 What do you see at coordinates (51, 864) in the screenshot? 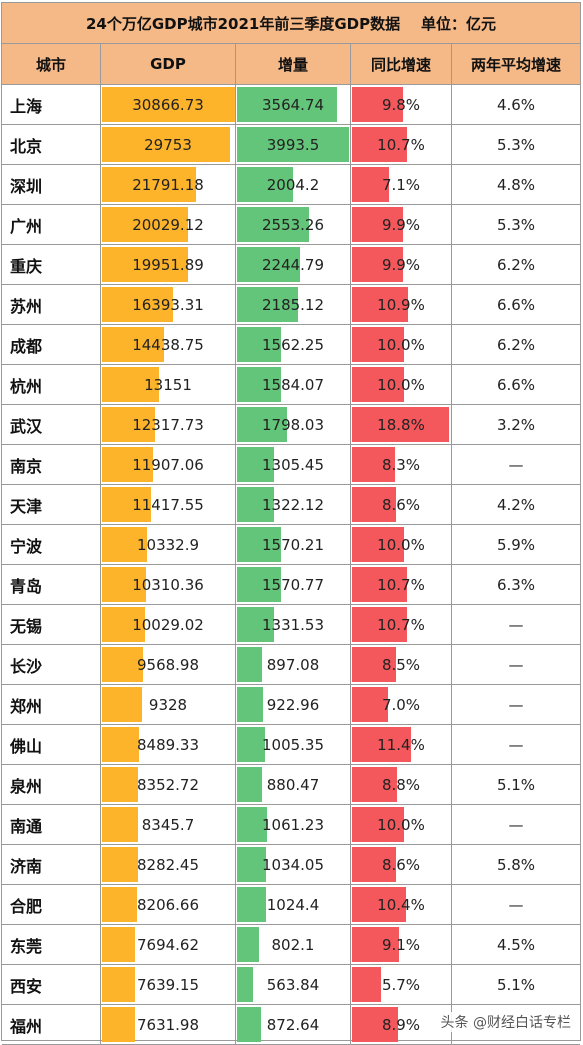
I see `city-cell: 济南` at bounding box center [51, 864].